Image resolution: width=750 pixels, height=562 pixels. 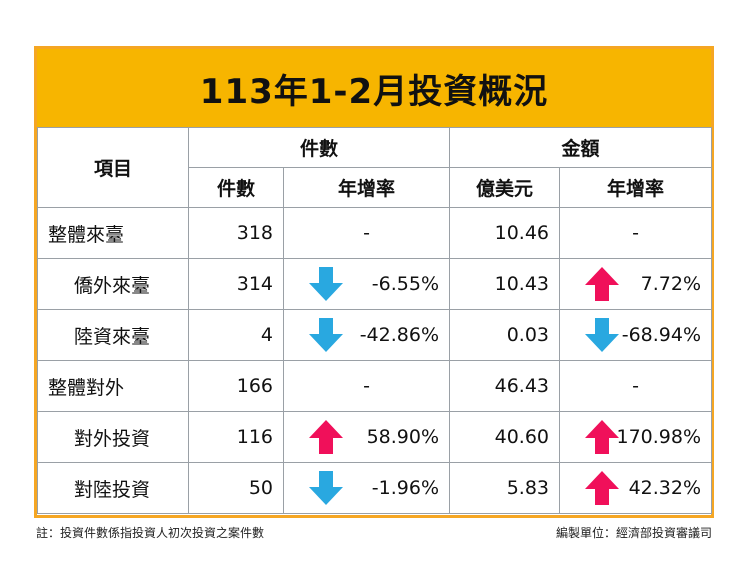 I want to click on header-amount-group: 金額, so click(x=581, y=147).